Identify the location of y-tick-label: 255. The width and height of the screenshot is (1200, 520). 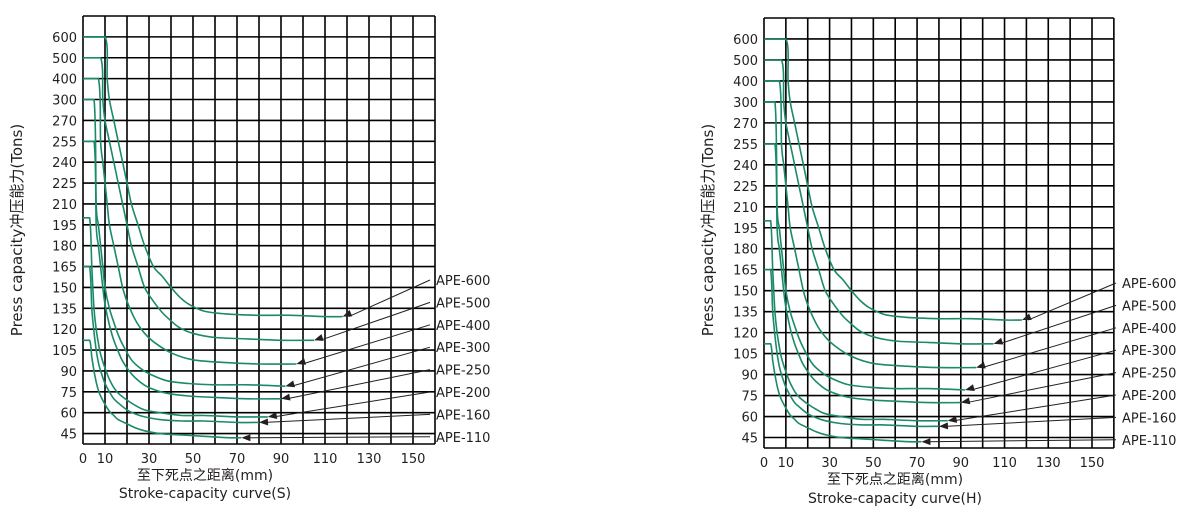
(64, 142).